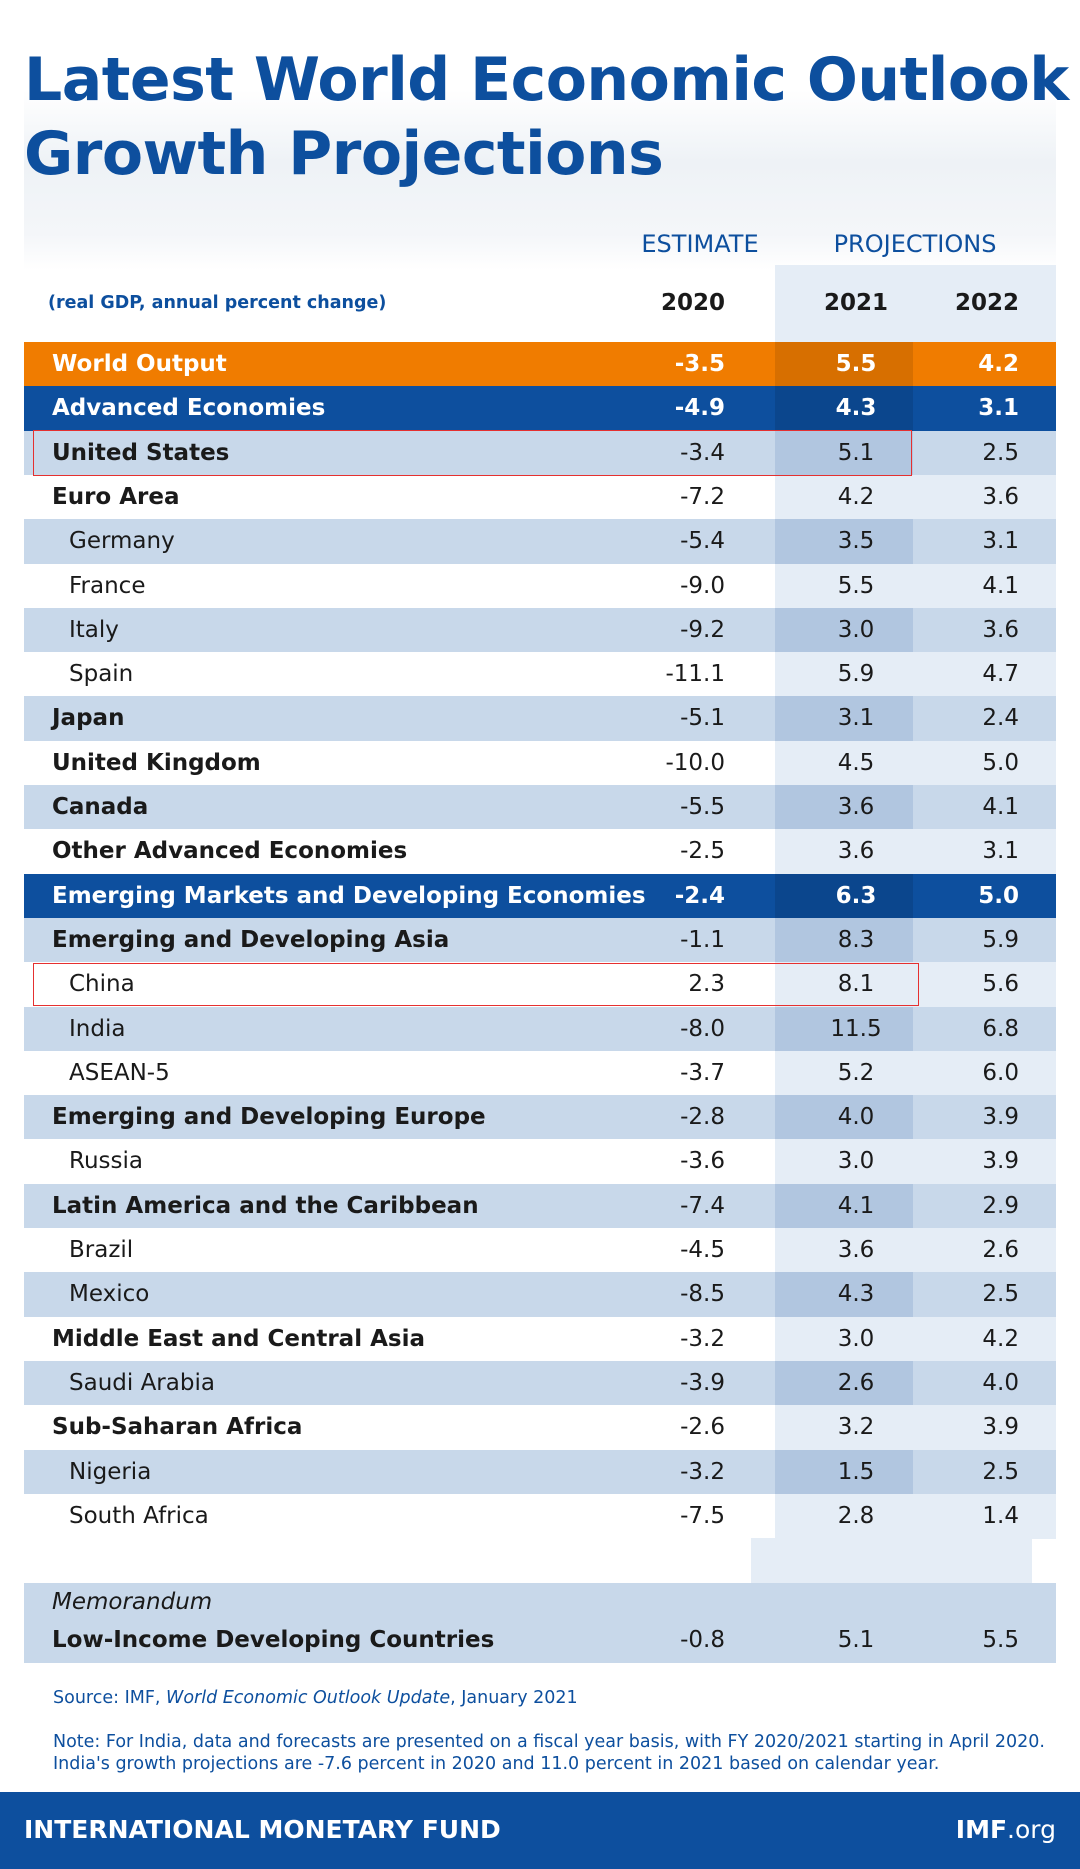 The height and width of the screenshot is (1869, 1080). Describe the element at coordinates (101, 1250) in the screenshot. I see `row-label: Brazil` at that location.